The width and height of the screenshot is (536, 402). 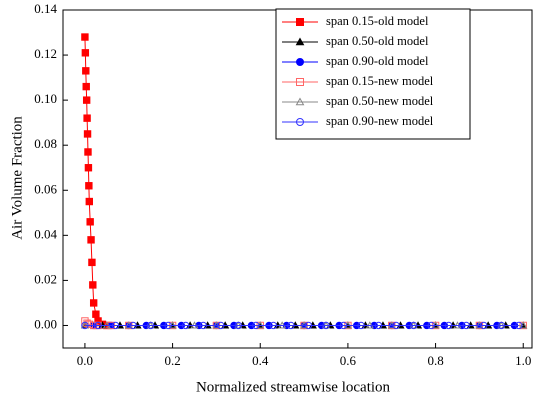 I want to click on y-tick-label: 0.00, so click(x=45, y=323).